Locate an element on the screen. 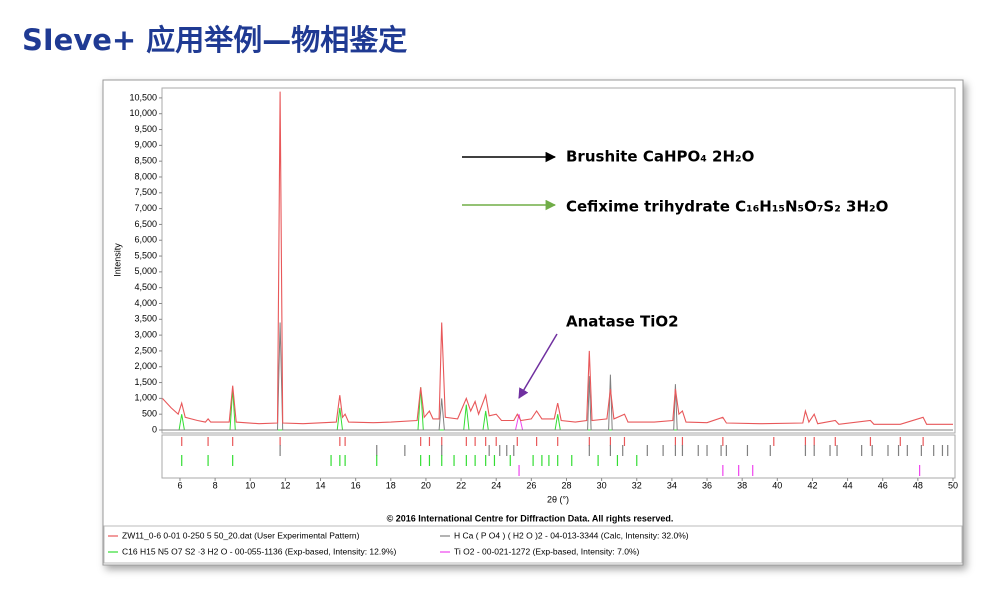  y-axis-label: Intensity is located at coordinates (117, 260).